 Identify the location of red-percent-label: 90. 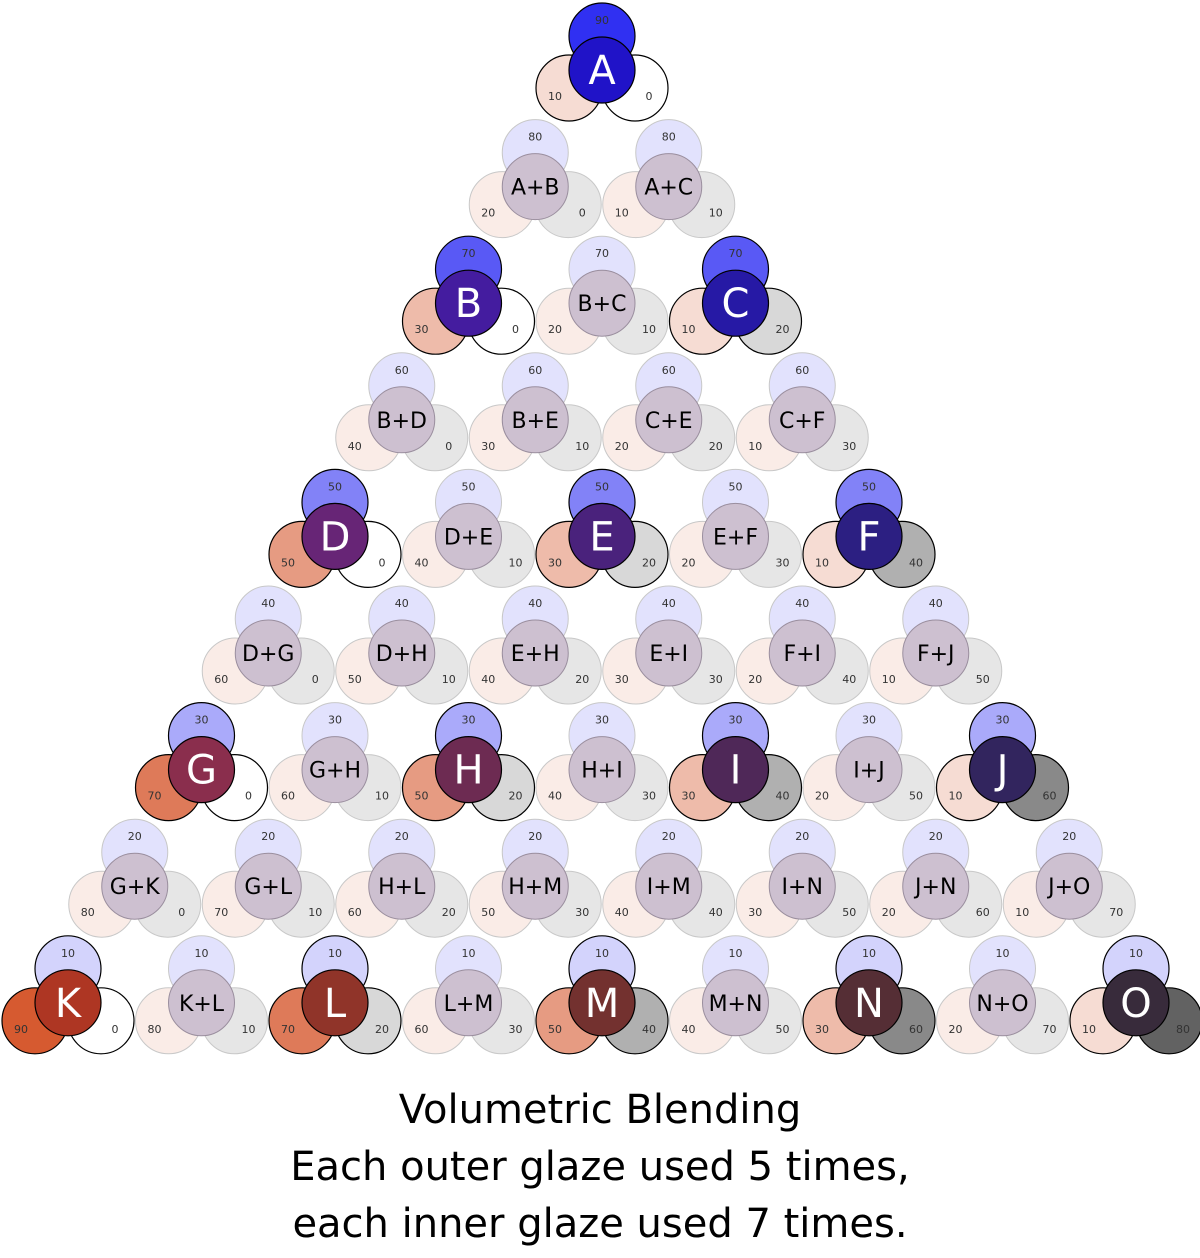
(21, 1029).